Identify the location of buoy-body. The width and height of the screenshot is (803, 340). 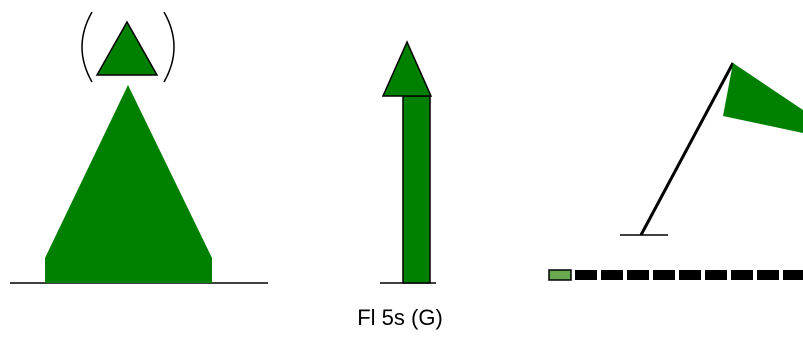
(128, 184).